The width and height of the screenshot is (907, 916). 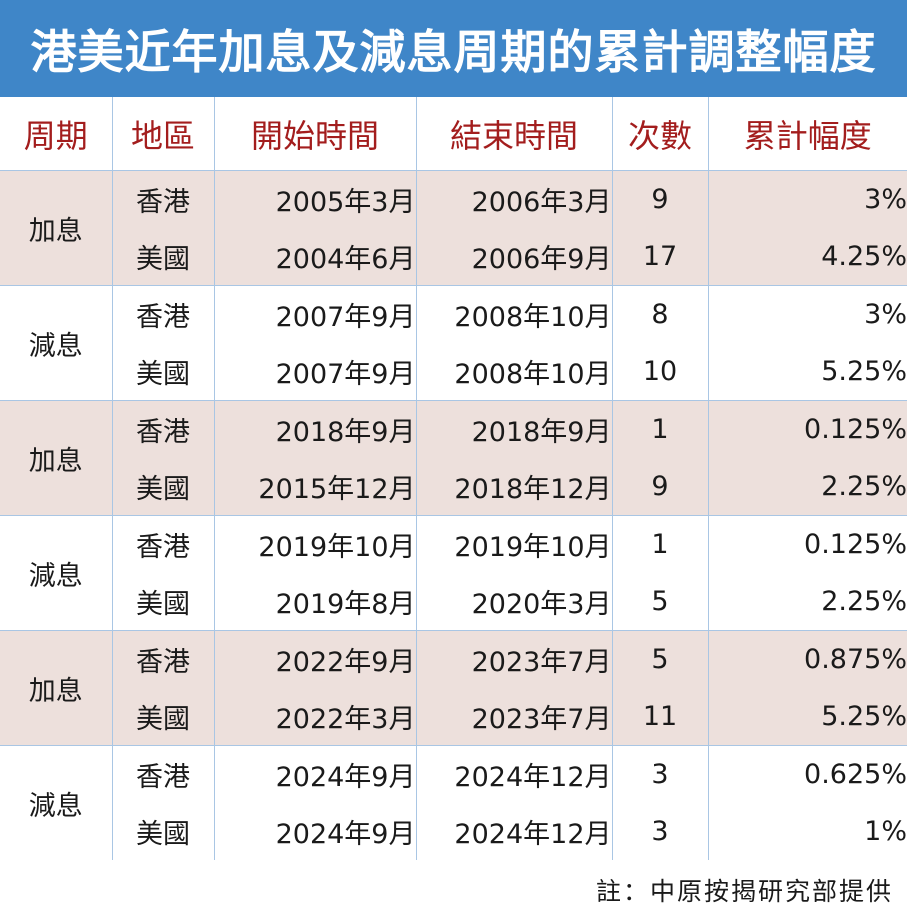 I want to click on end-date-cell: 2006年3月, so click(x=513, y=199).